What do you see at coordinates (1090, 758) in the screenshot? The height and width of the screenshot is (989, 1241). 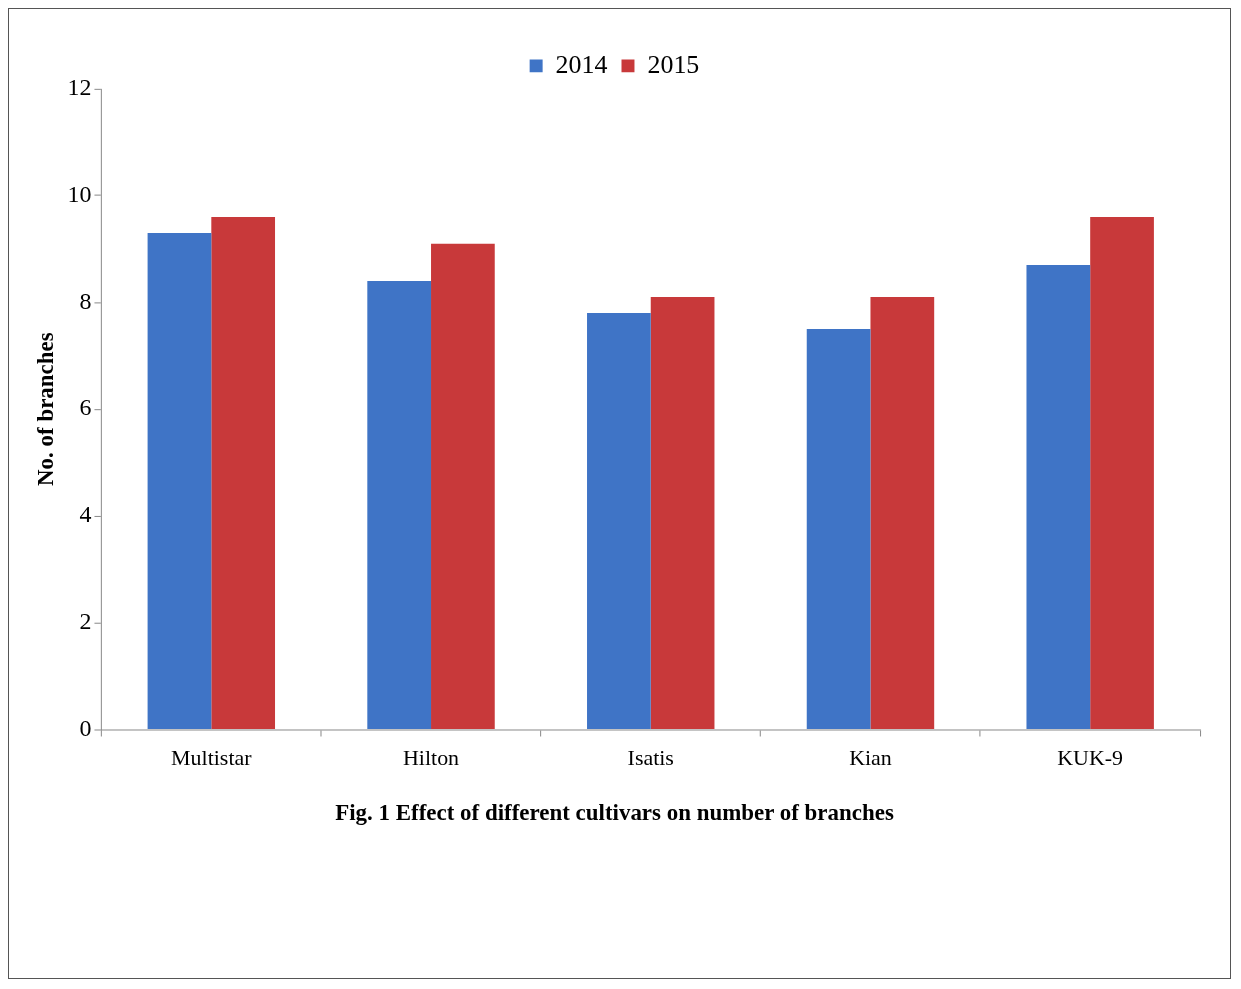 I see `x-tick-label: KUK-9` at bounding box center [1090, 758].